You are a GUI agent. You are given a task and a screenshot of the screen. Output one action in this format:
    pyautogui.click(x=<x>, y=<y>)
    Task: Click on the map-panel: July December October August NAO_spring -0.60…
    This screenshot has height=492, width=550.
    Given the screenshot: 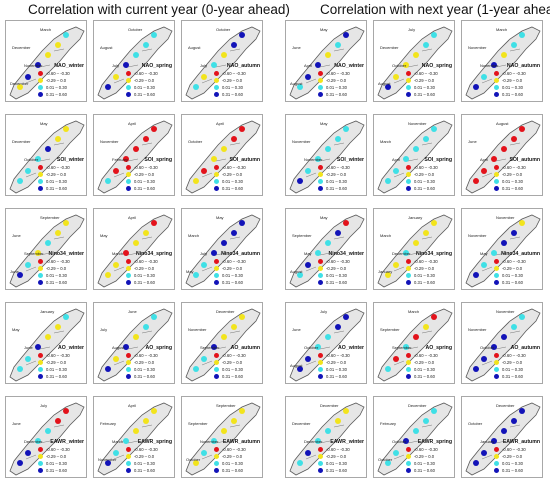 What is the action you would take?
    pyautogui.click(x=414, y=61)
    